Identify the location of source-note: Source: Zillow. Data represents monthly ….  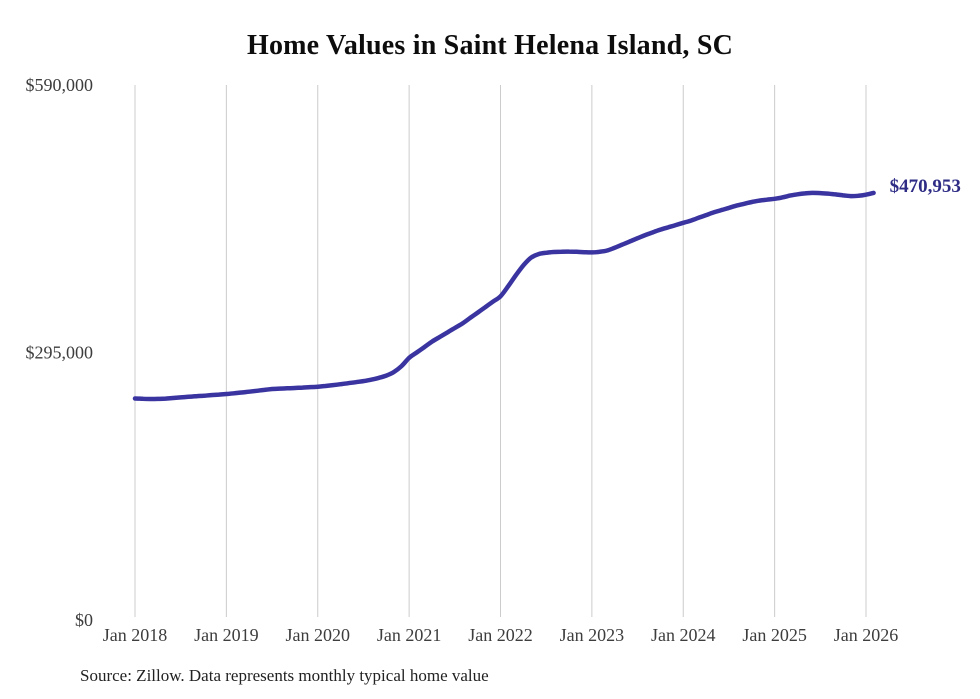
(284, 675).